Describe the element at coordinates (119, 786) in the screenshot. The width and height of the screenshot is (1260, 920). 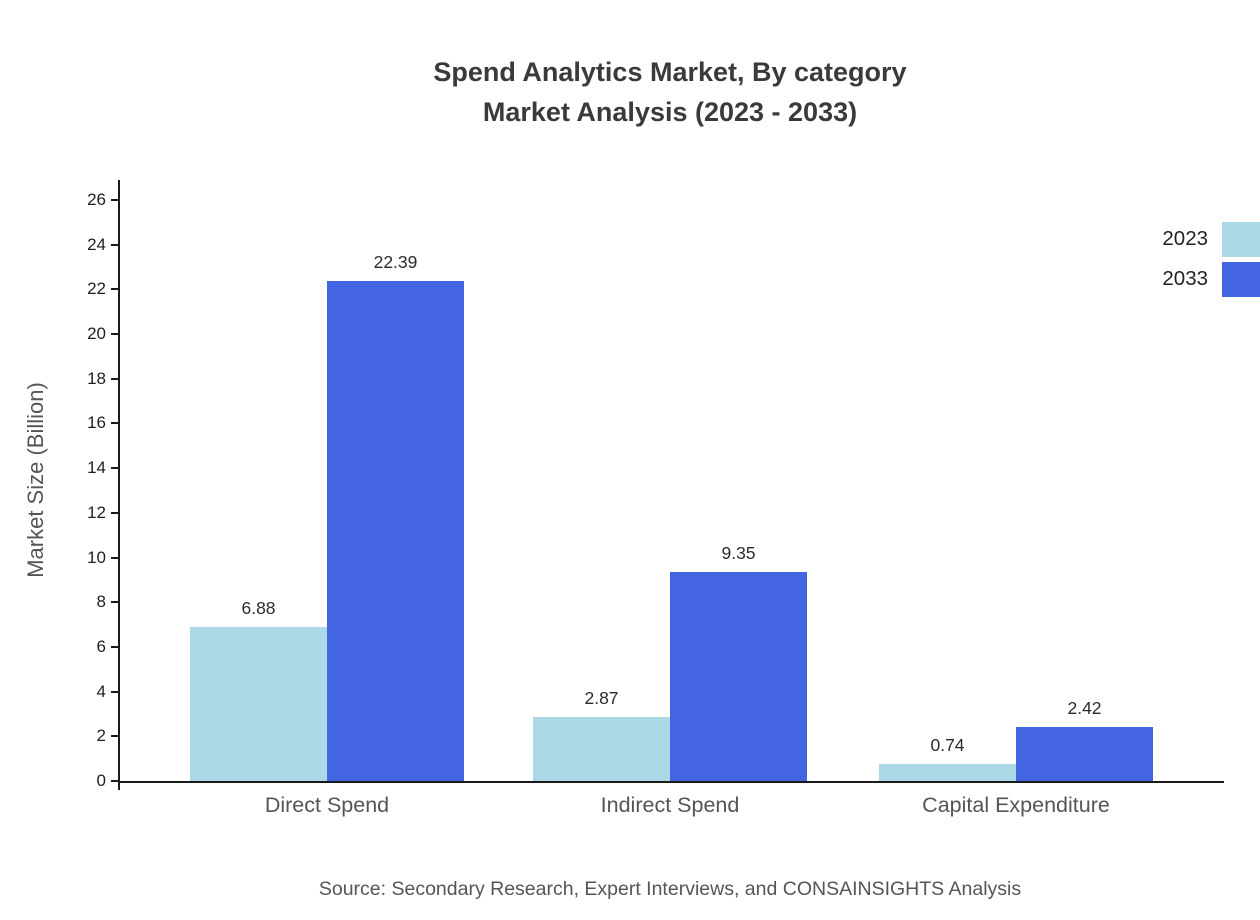
I see `x-axis-origin-tick` at that location.